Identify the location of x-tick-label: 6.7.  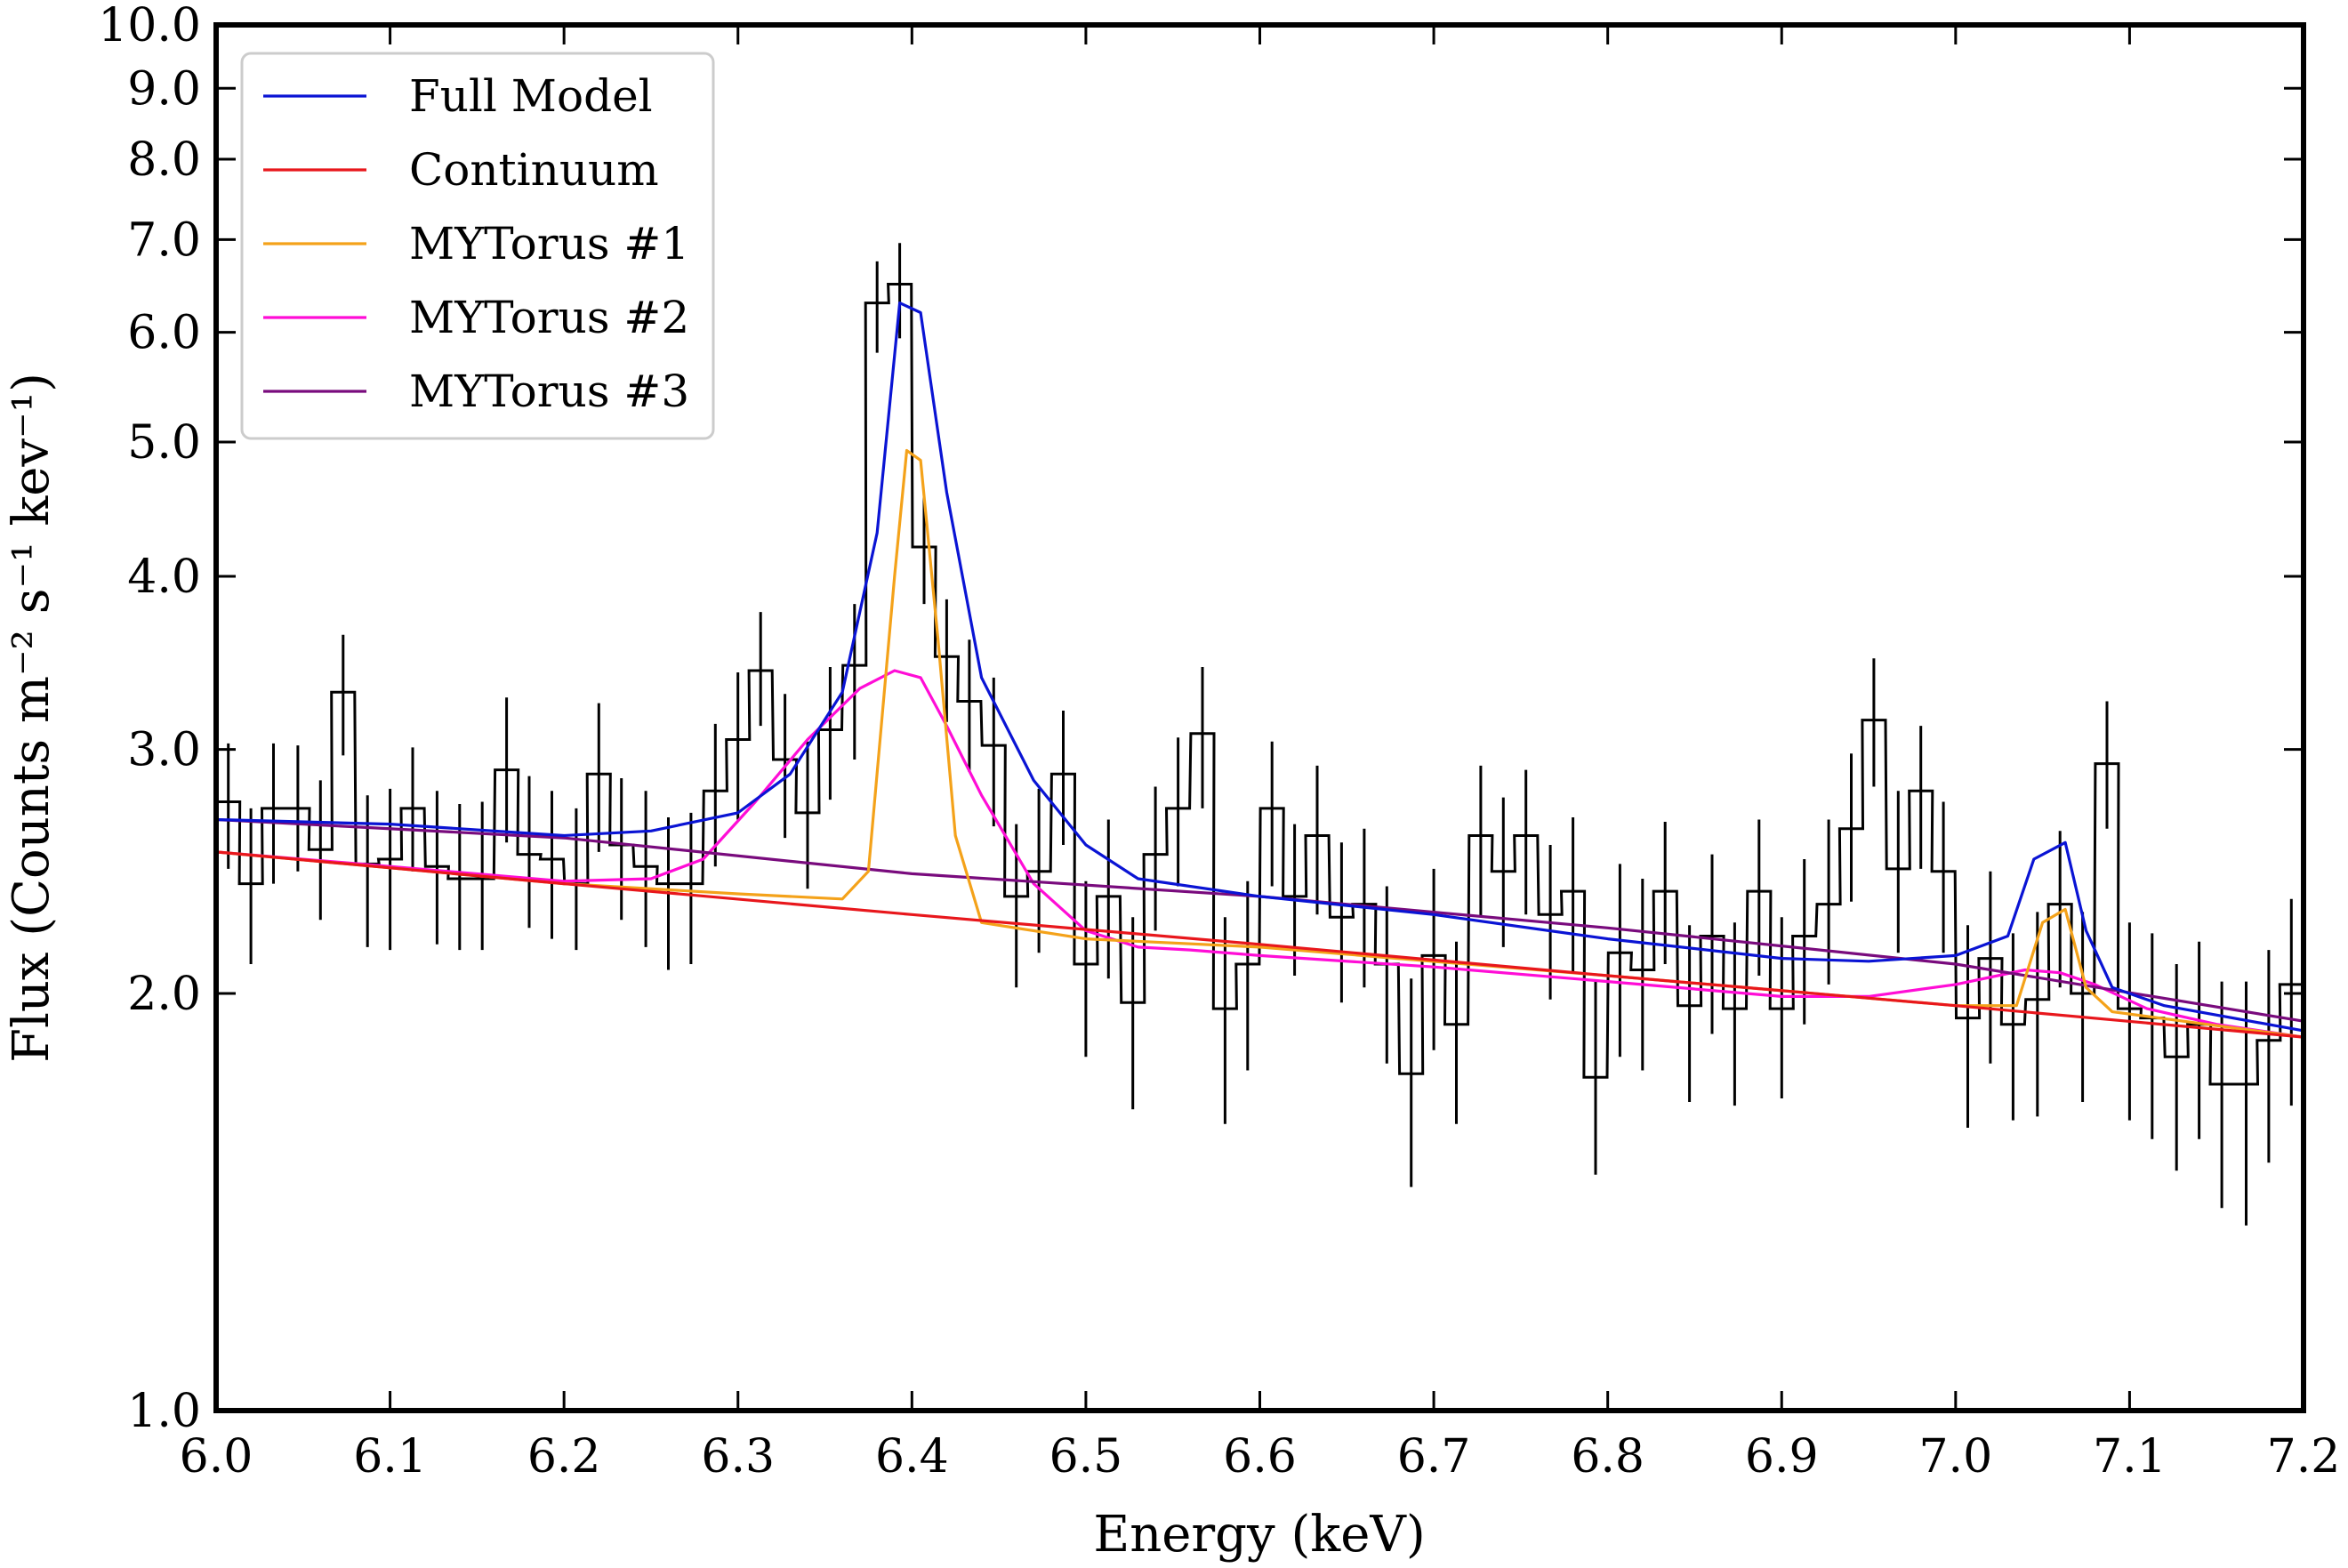
(1434, 1457).